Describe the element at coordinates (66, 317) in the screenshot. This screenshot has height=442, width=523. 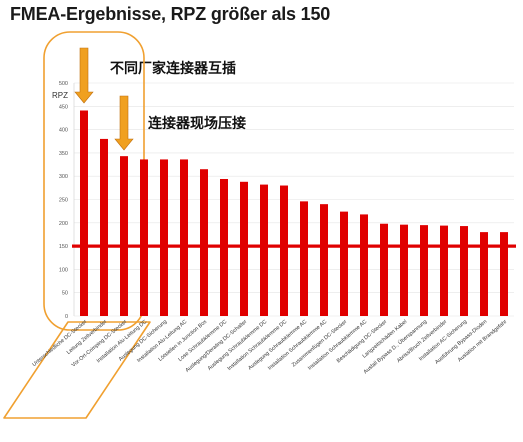
I see `y-tick-label: 0` at that location.